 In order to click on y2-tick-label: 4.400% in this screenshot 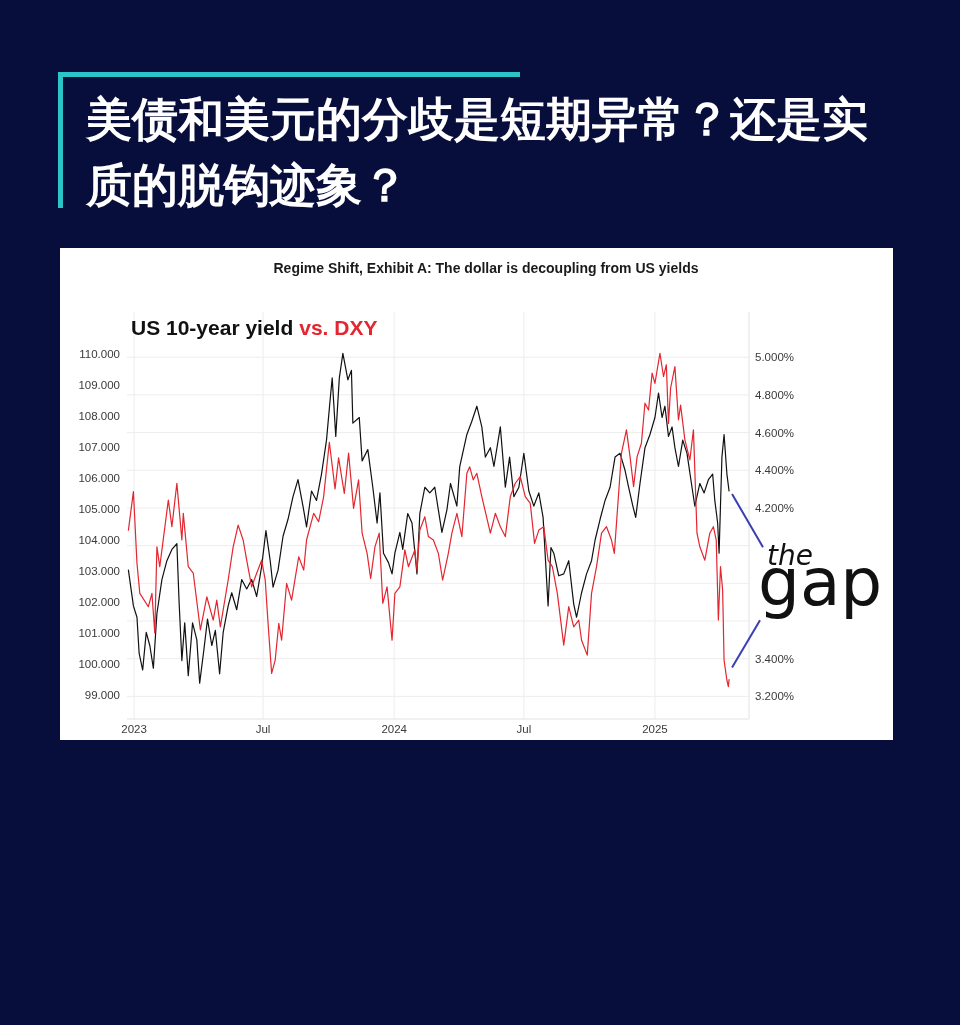, I will do `click(775, 470)`.